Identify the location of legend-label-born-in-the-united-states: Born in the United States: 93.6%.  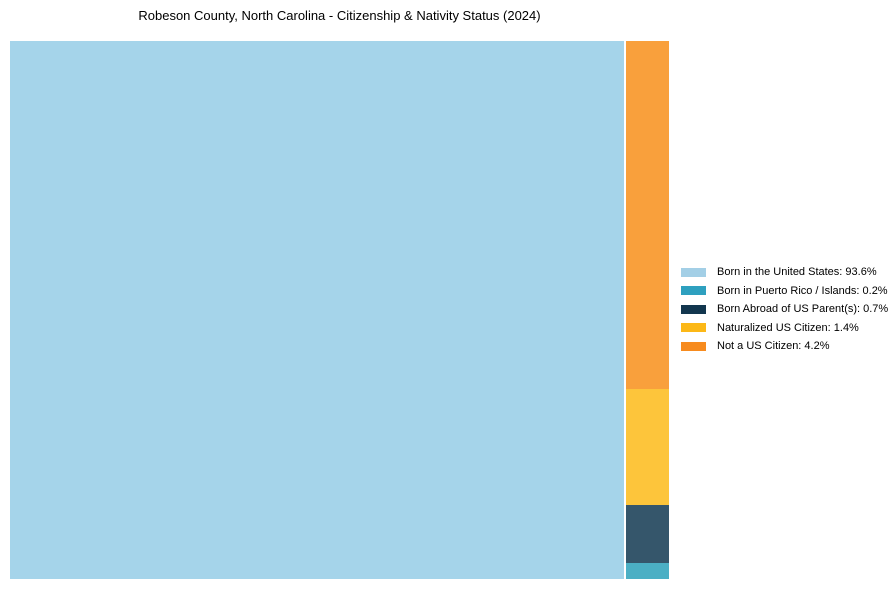
(797, 272).